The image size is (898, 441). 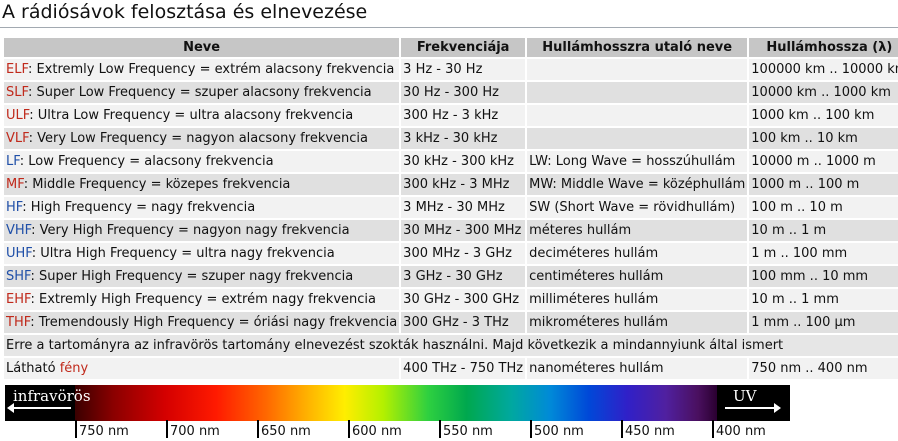 What do you see at coordinates (463, 230) in the screenshot?
I see `frequency-cell: 30 MHz - 300 MHz` at bounding box center [463, 230].